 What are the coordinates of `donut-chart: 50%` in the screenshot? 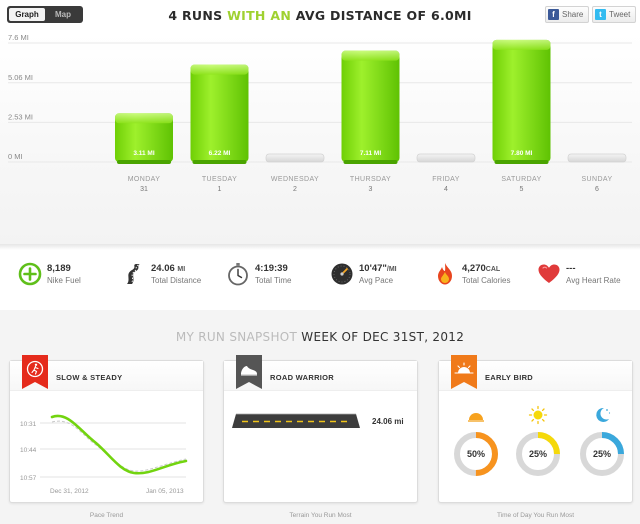 It's located at (476, 454).